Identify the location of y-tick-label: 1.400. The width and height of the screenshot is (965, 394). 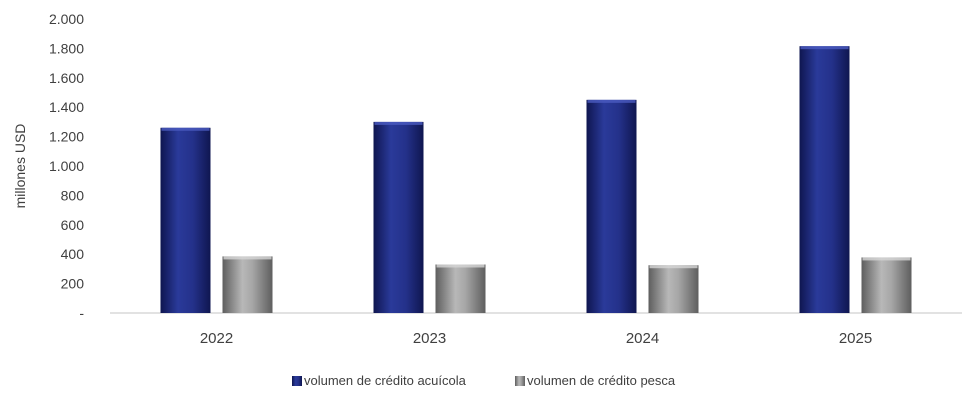
(66, 107).